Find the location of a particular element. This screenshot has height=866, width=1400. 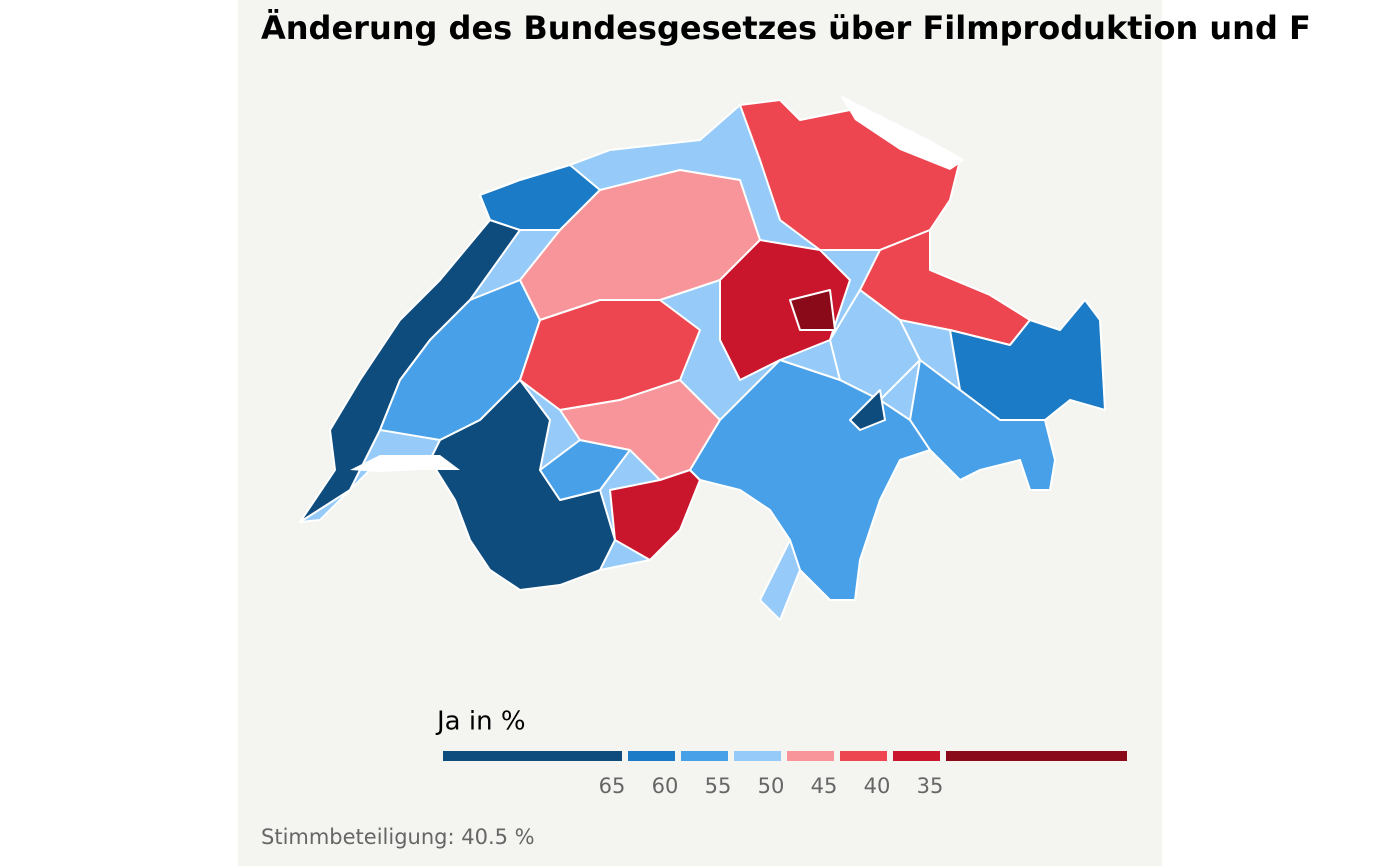

legend-tick-label: 55 is located at coordinates (718, 786).